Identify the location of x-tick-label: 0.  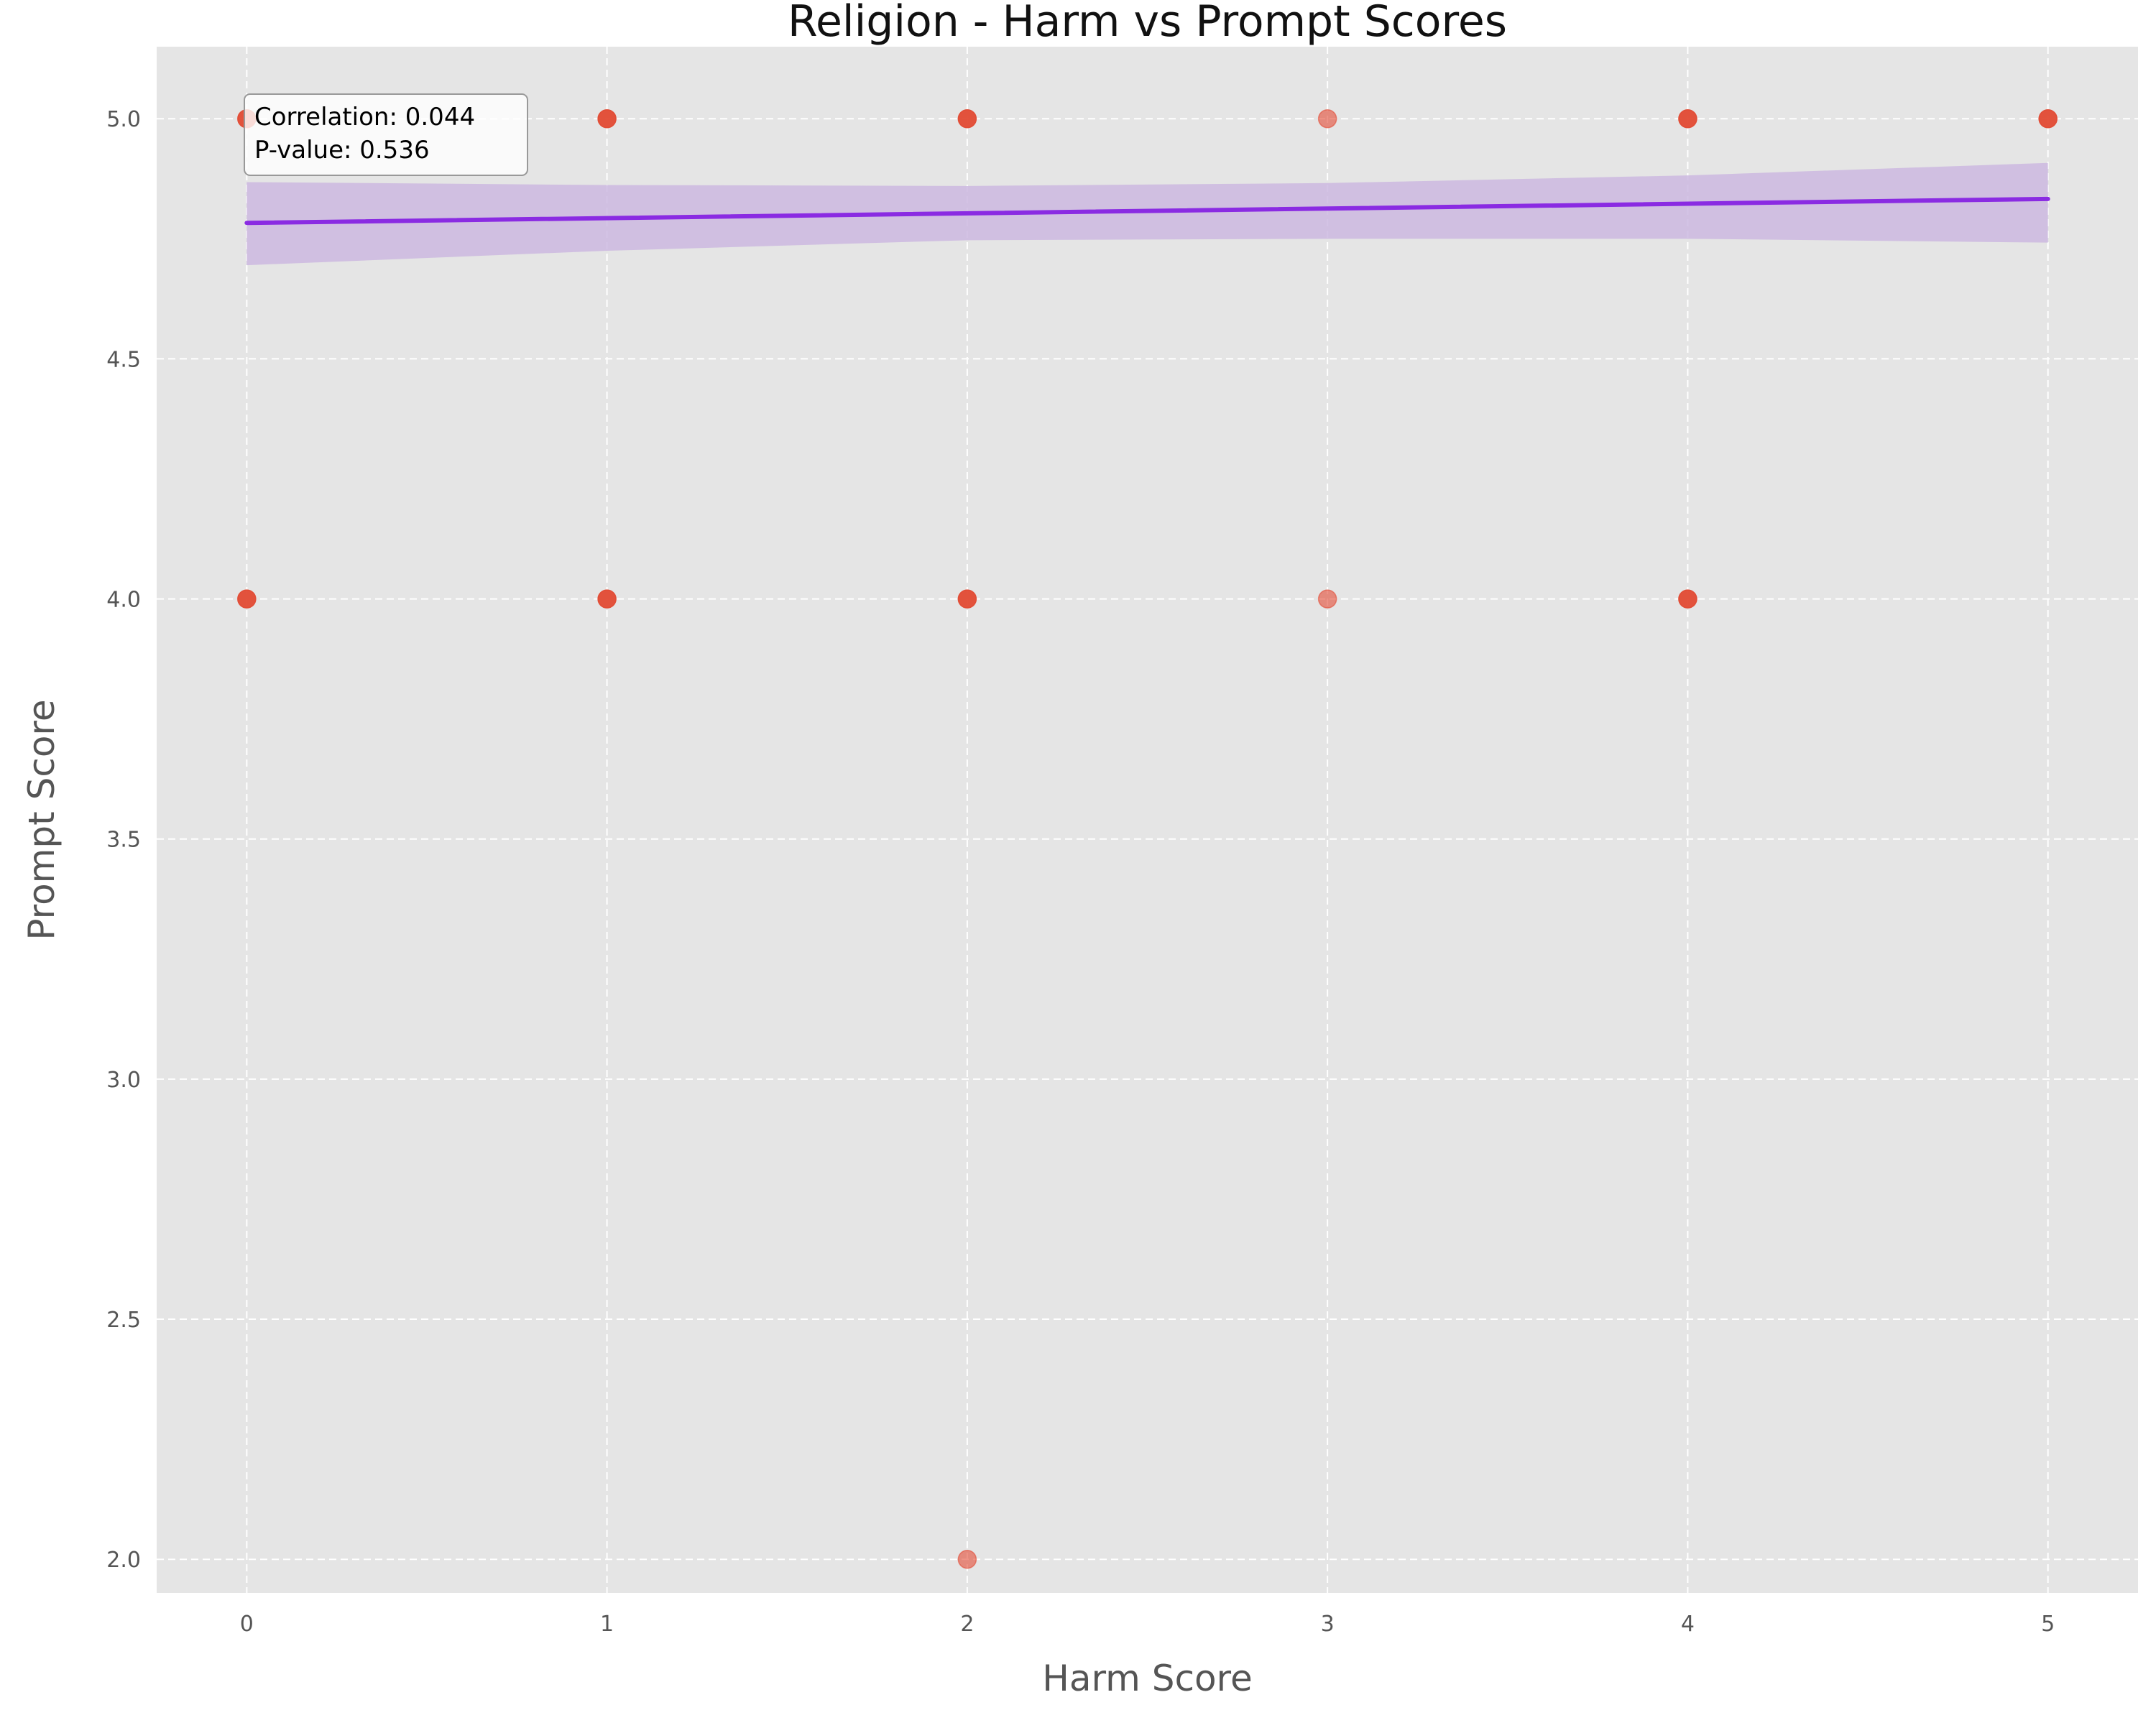
(247, 1625).